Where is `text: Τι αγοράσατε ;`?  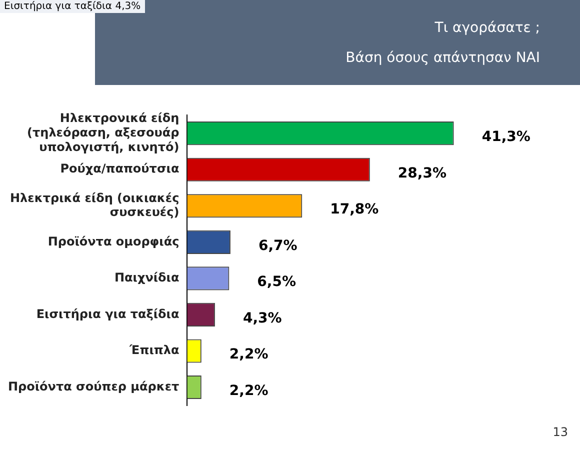 text: Τι αγοράσατε ; is located at coordinates (487, 28).